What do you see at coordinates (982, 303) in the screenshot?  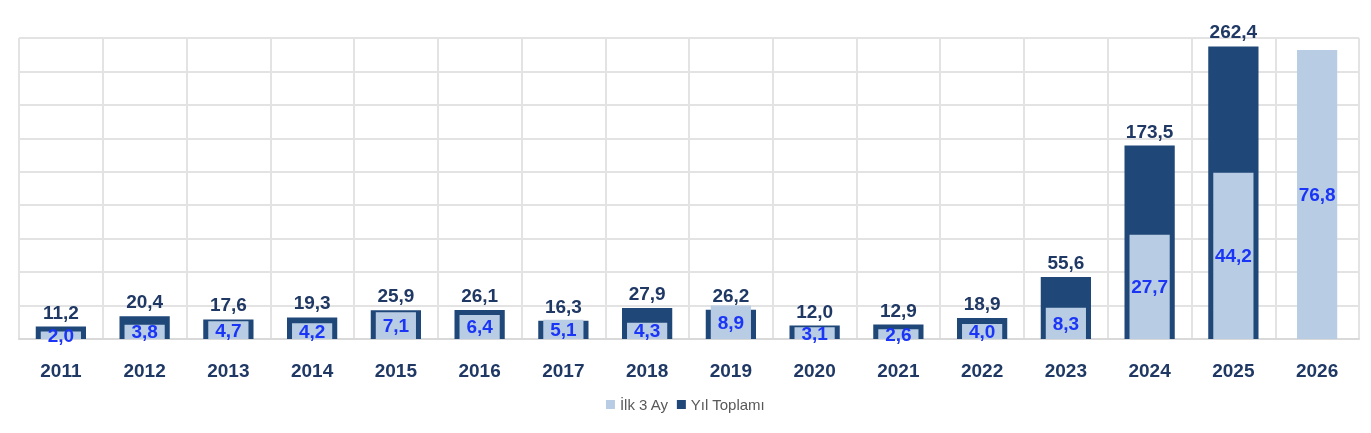 I see `data-label: 18,9` at bounding box center [982, 303].